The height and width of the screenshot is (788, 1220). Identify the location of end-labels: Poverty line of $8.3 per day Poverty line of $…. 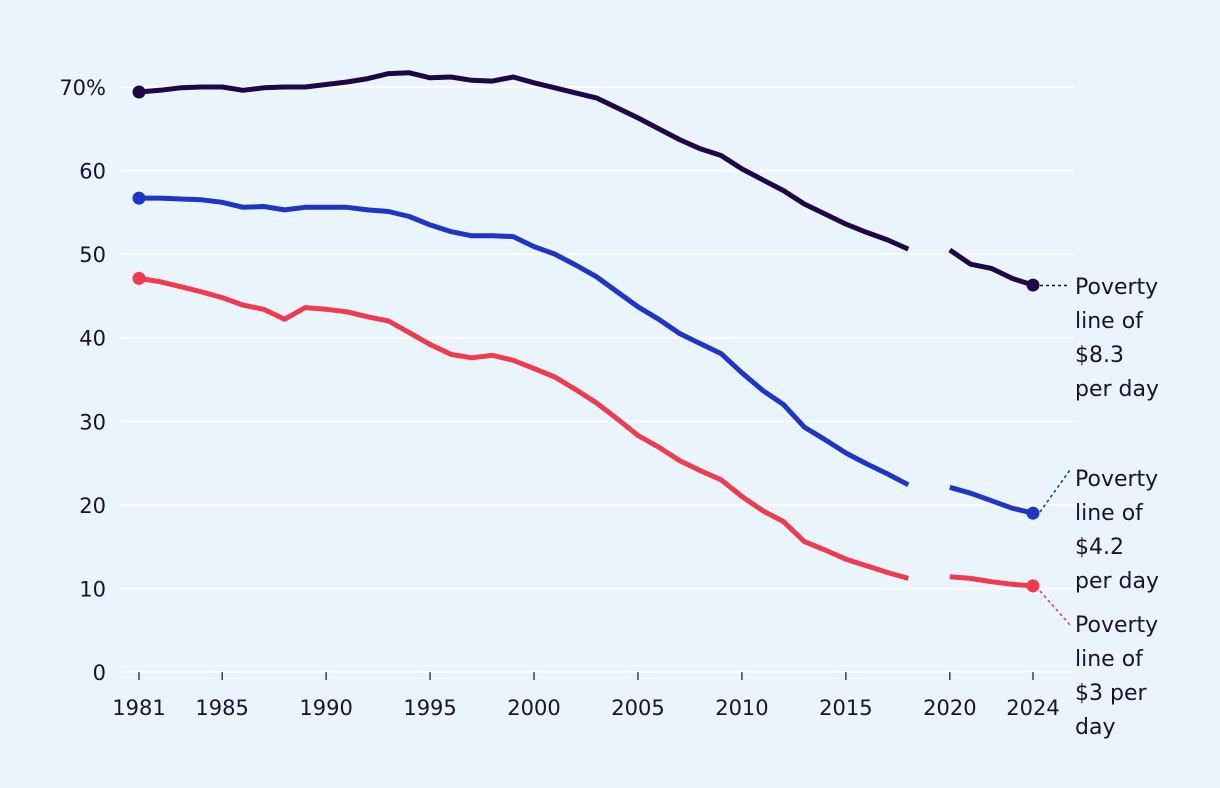
(1099, 507).